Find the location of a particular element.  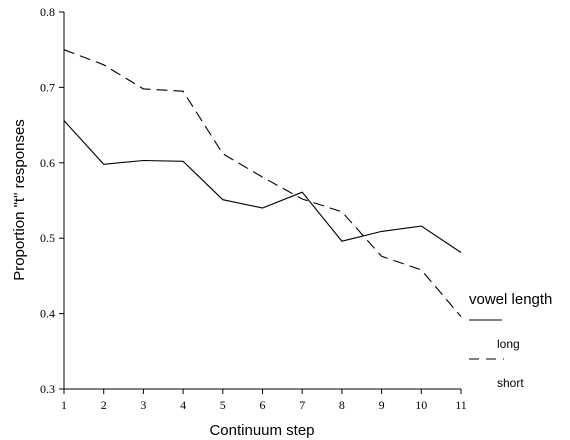

x-tick-label: 9 is located at coordinates (382, 405).